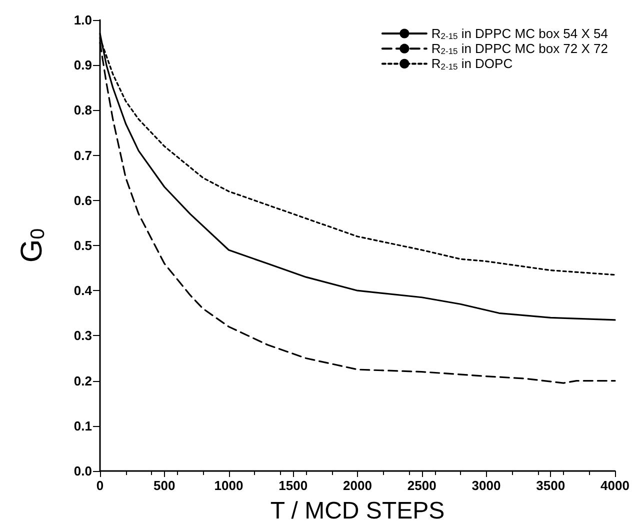  Describe the element at coordinates (83, 20) in the screenshot. I see `y-tick-label: 1.0` at that location.